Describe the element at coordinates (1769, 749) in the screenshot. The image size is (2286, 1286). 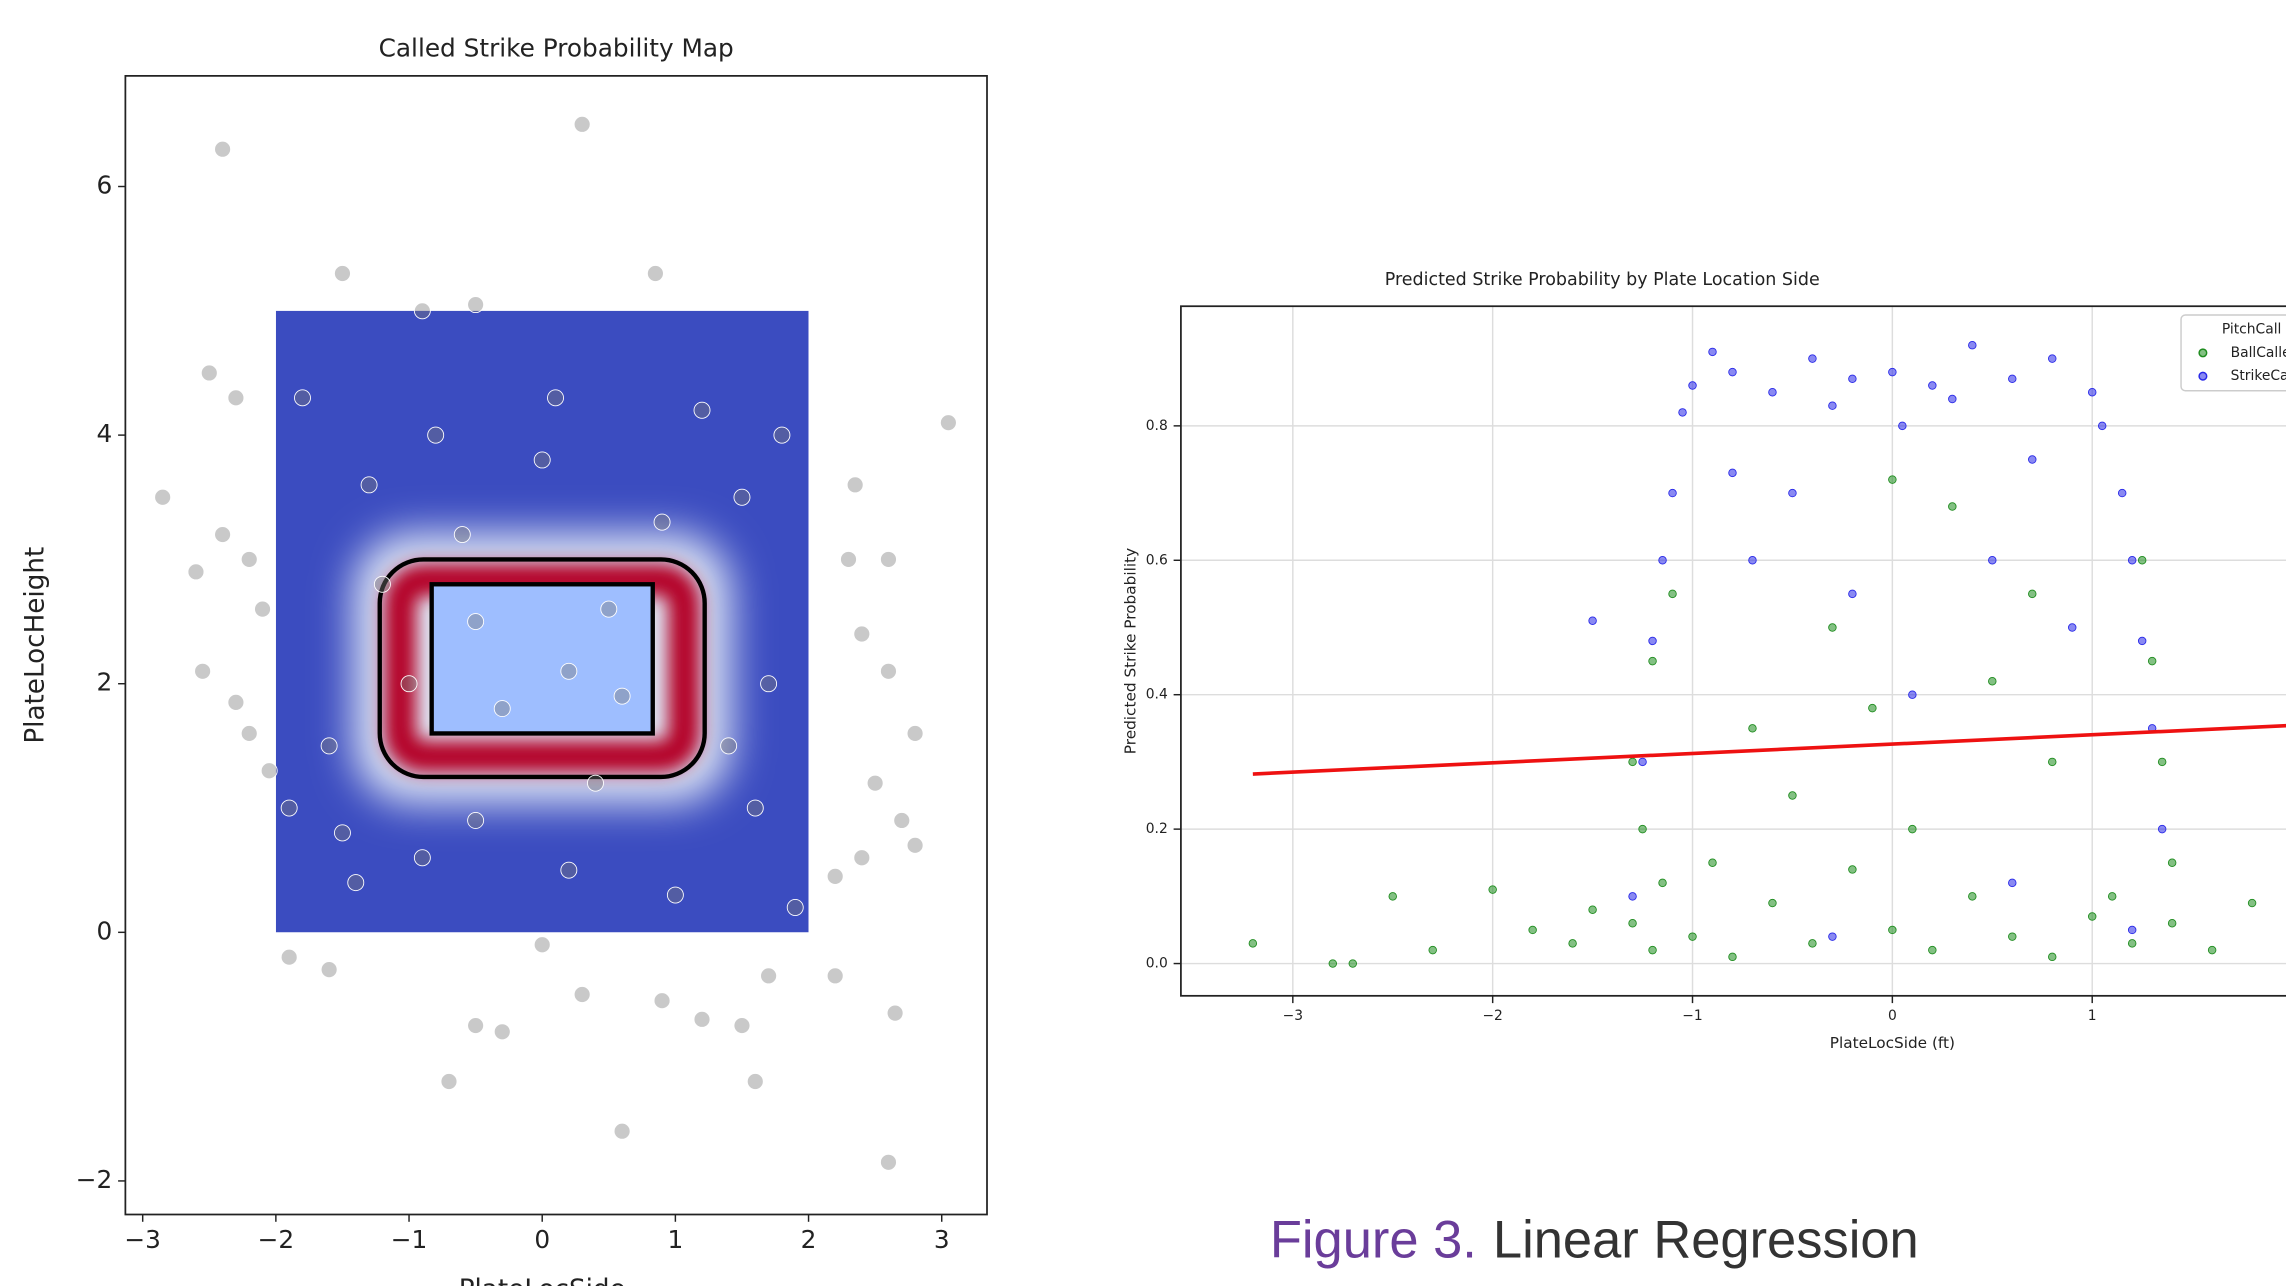
I see `regression-line` at that location.